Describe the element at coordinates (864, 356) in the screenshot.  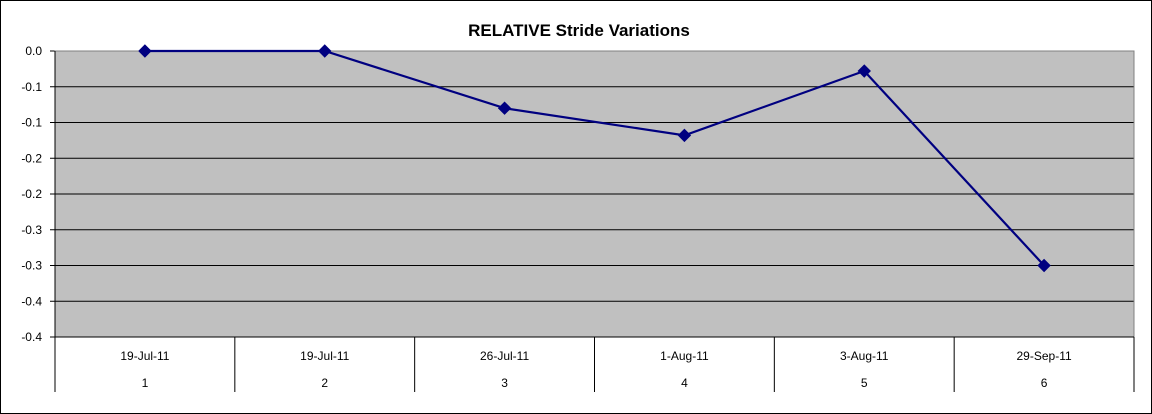
I see `x-tick-label-date: 3-Aug-11` at that location.